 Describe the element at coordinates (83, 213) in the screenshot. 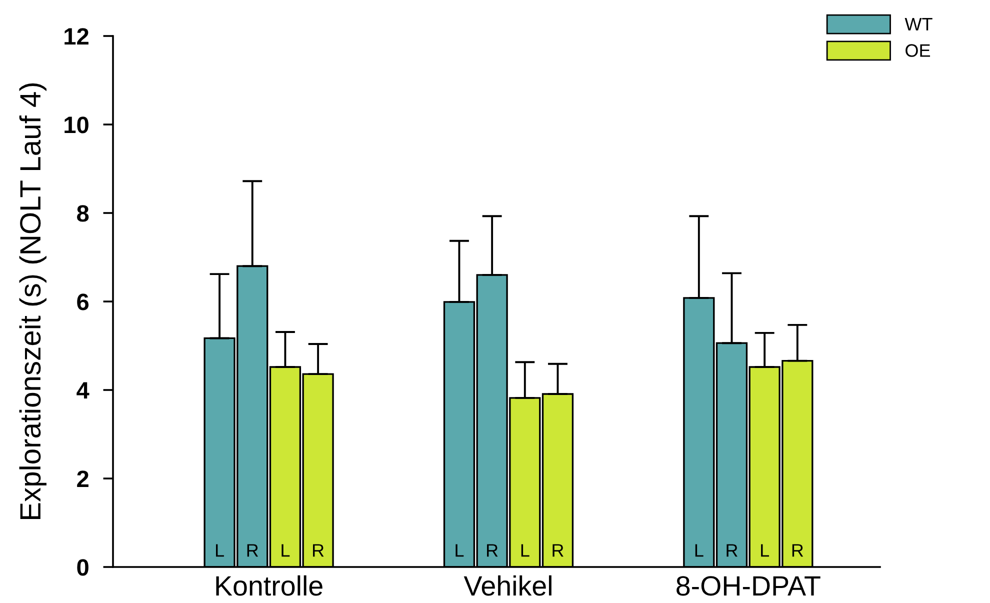

I see `y-tick-label: 8` at that location.